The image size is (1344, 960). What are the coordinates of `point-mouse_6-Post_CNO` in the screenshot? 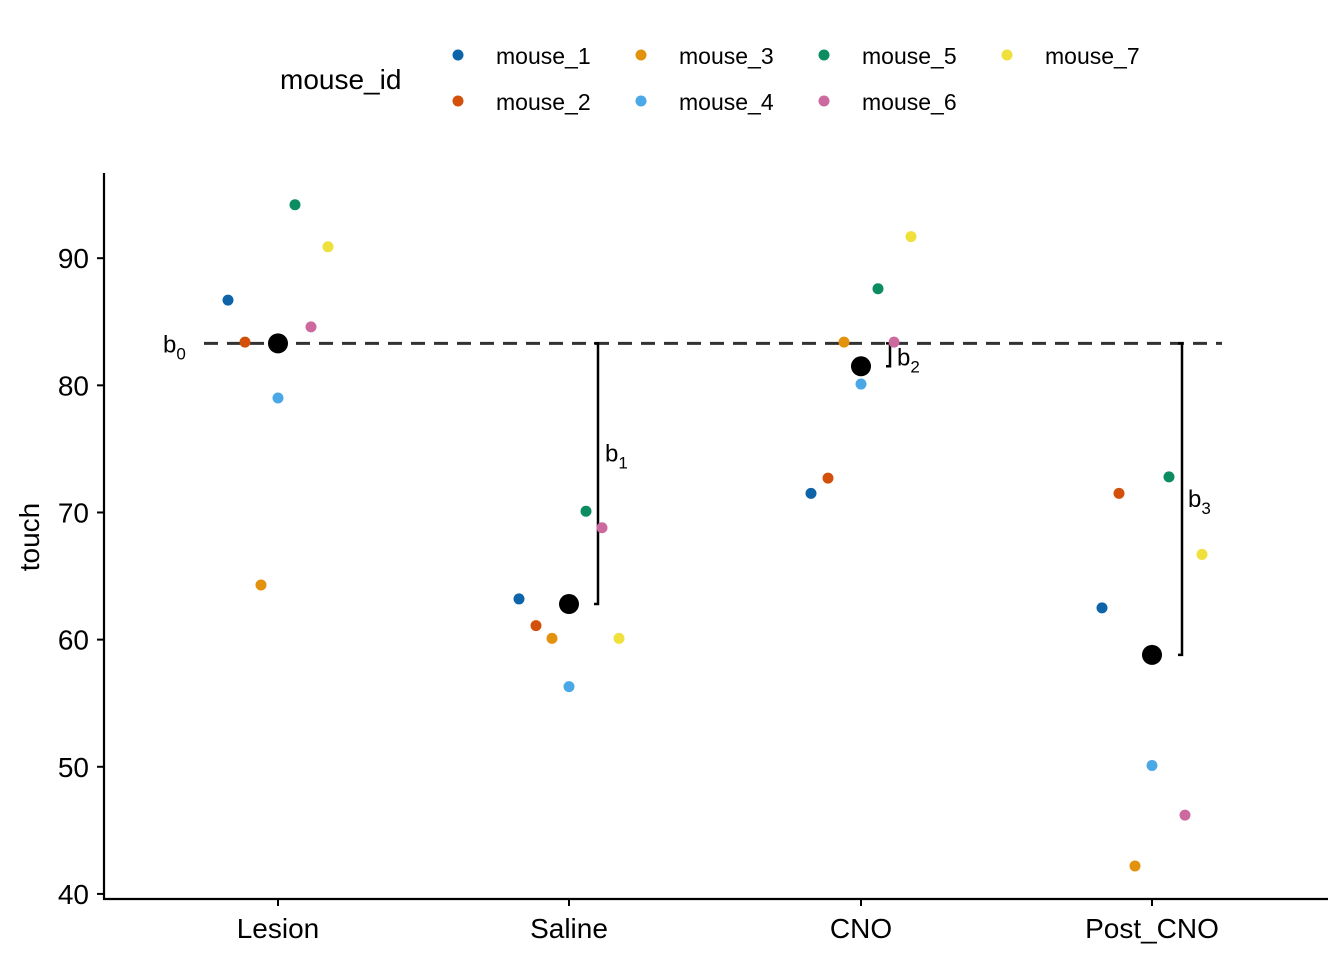 It's located at (1185, 815).